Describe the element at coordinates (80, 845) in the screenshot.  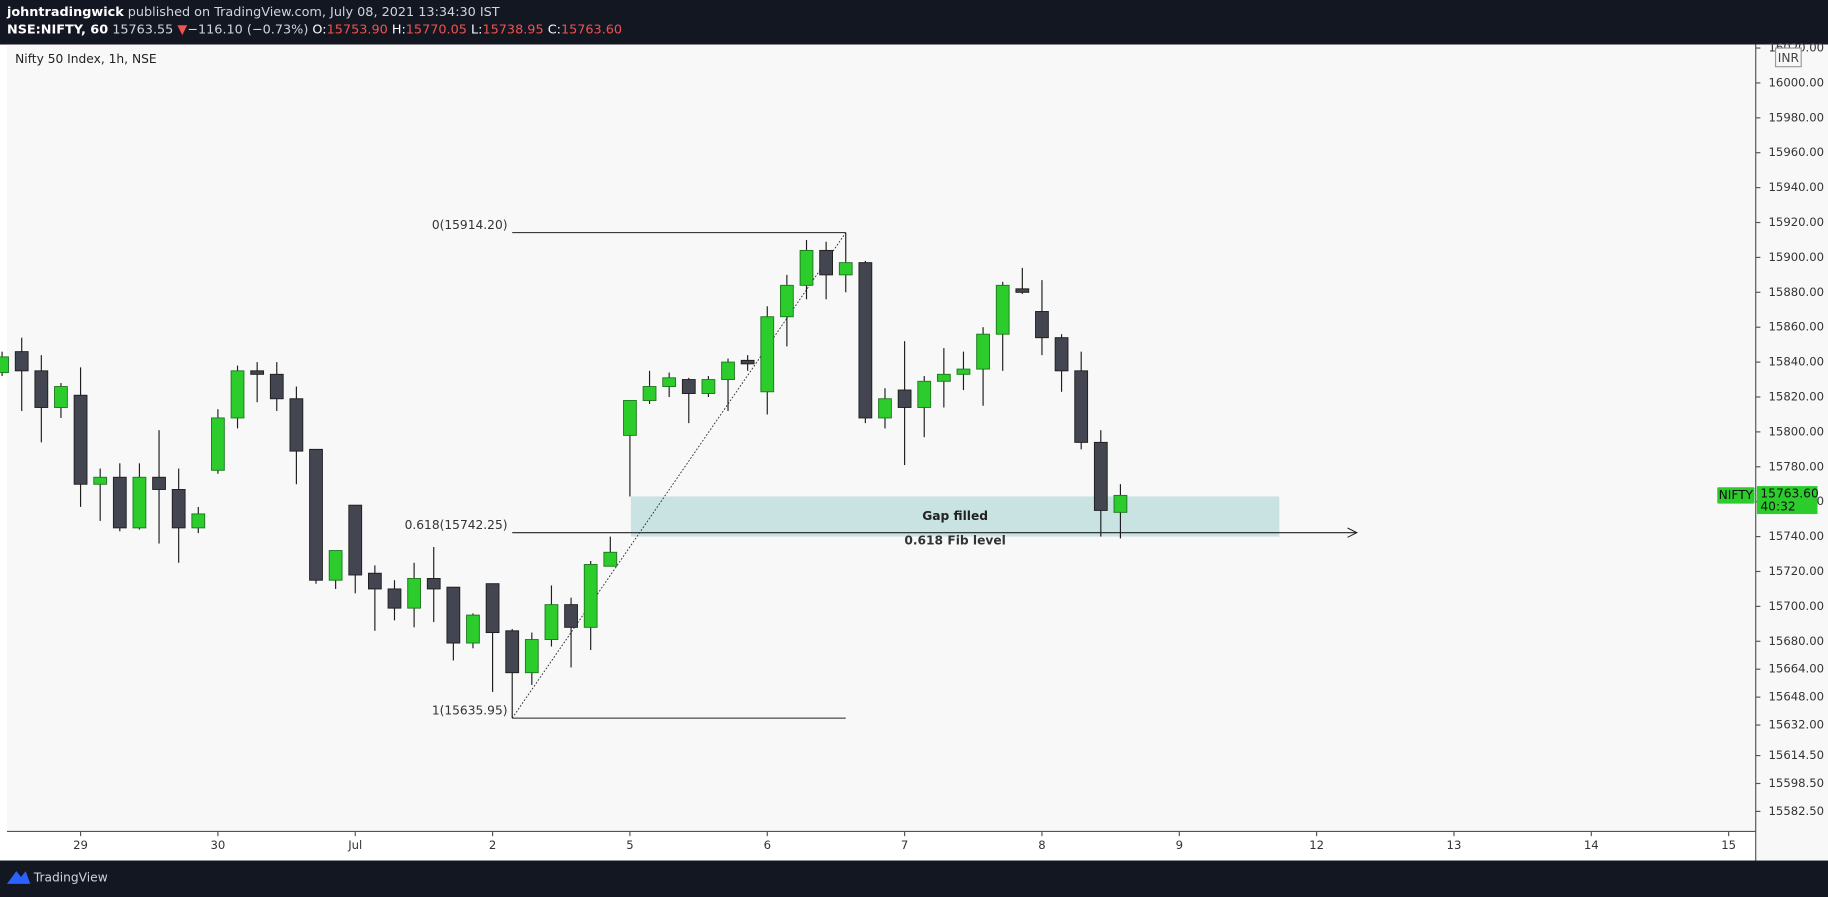
I see `x-tick-label: 29` at that location.